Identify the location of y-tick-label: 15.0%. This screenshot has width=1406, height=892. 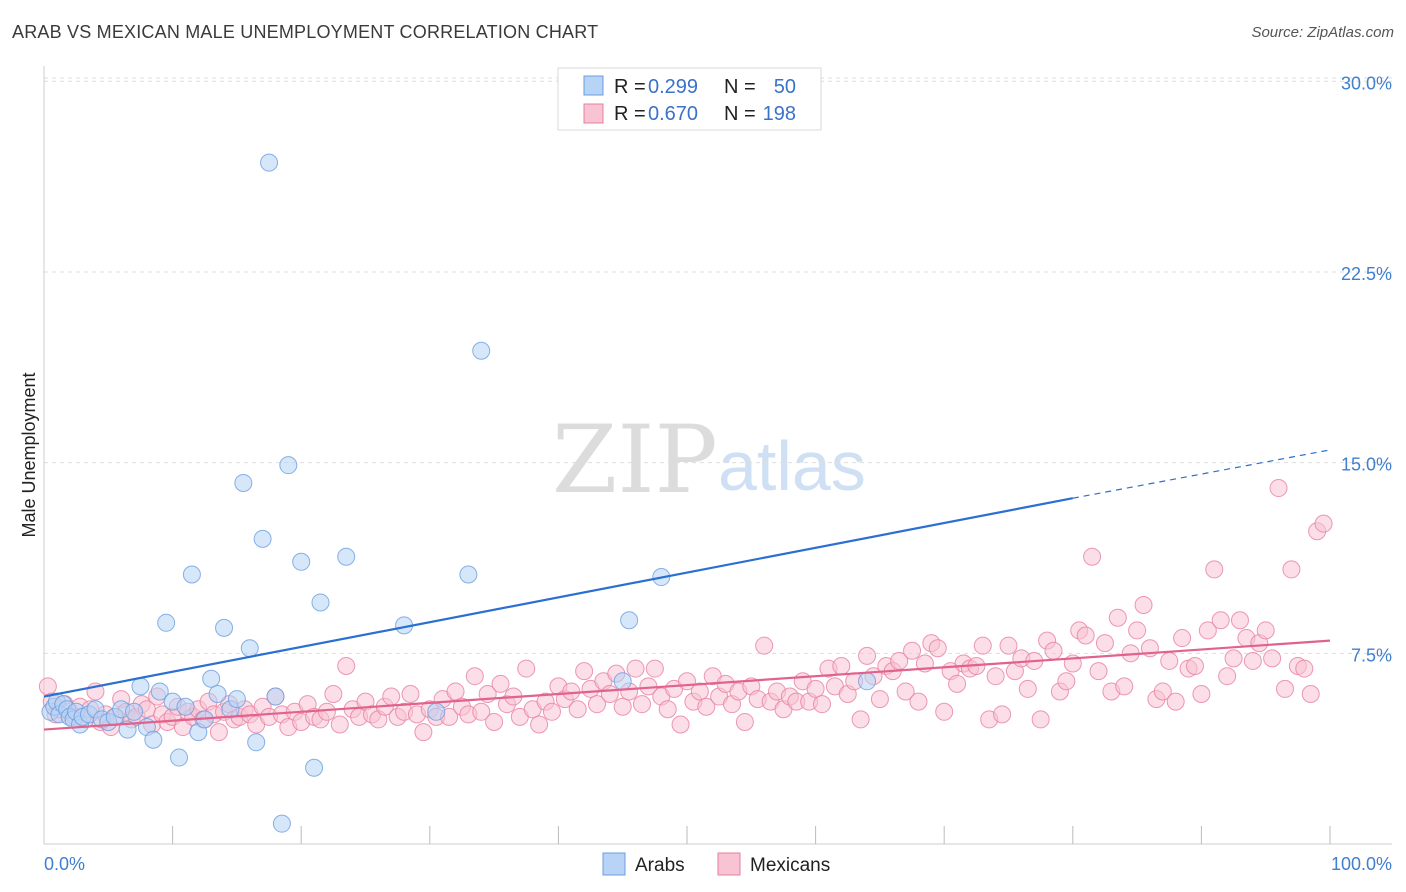
(1366, 465).